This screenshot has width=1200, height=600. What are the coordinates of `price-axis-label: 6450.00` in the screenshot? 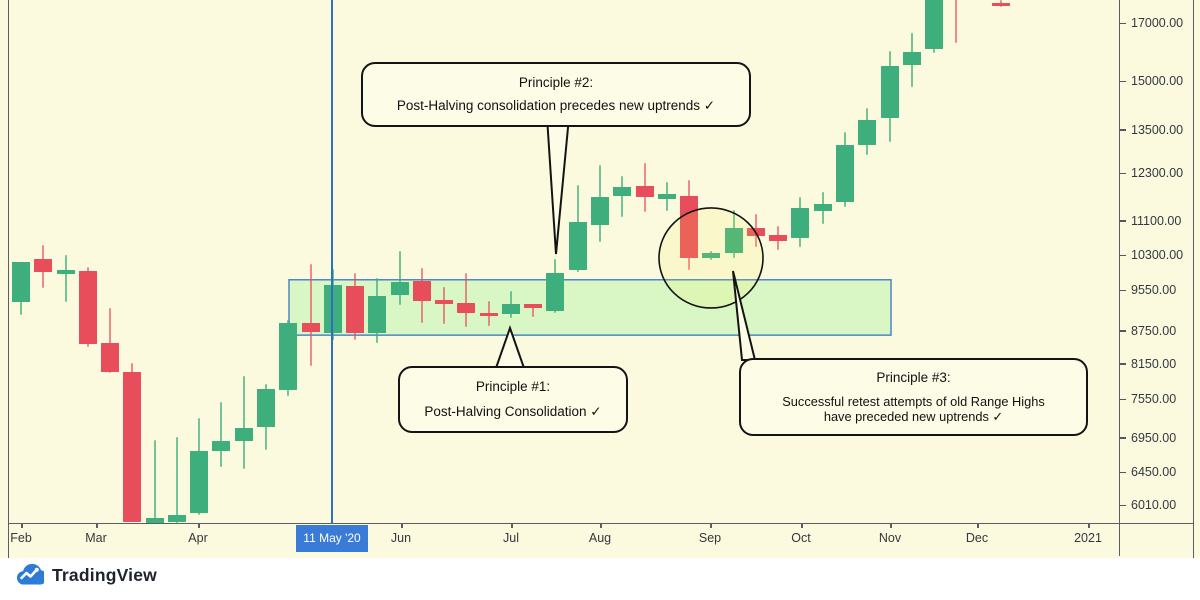 It's located at (1154, 472).